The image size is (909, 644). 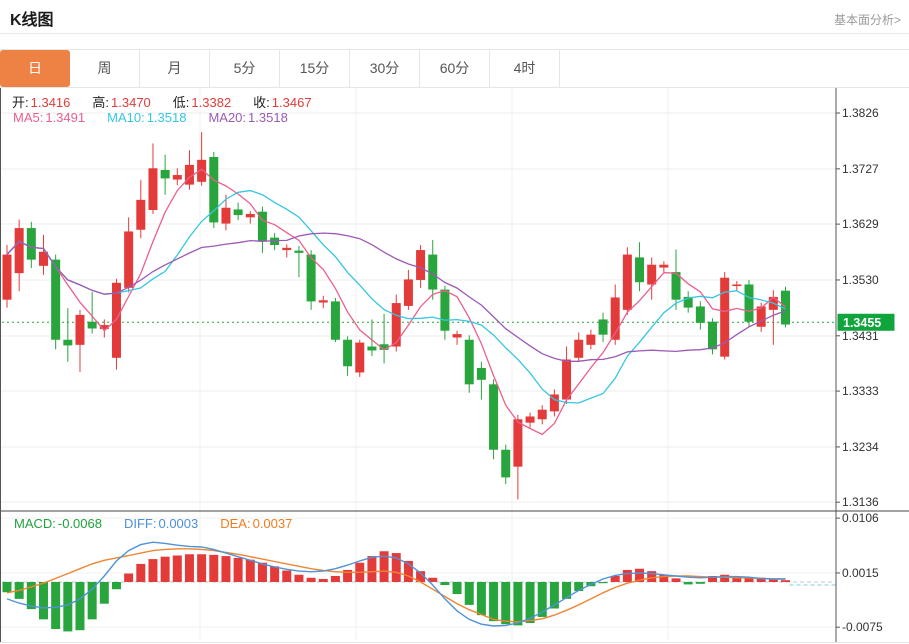 I want to click on tab-日: 日, so click(x=35, y=68).